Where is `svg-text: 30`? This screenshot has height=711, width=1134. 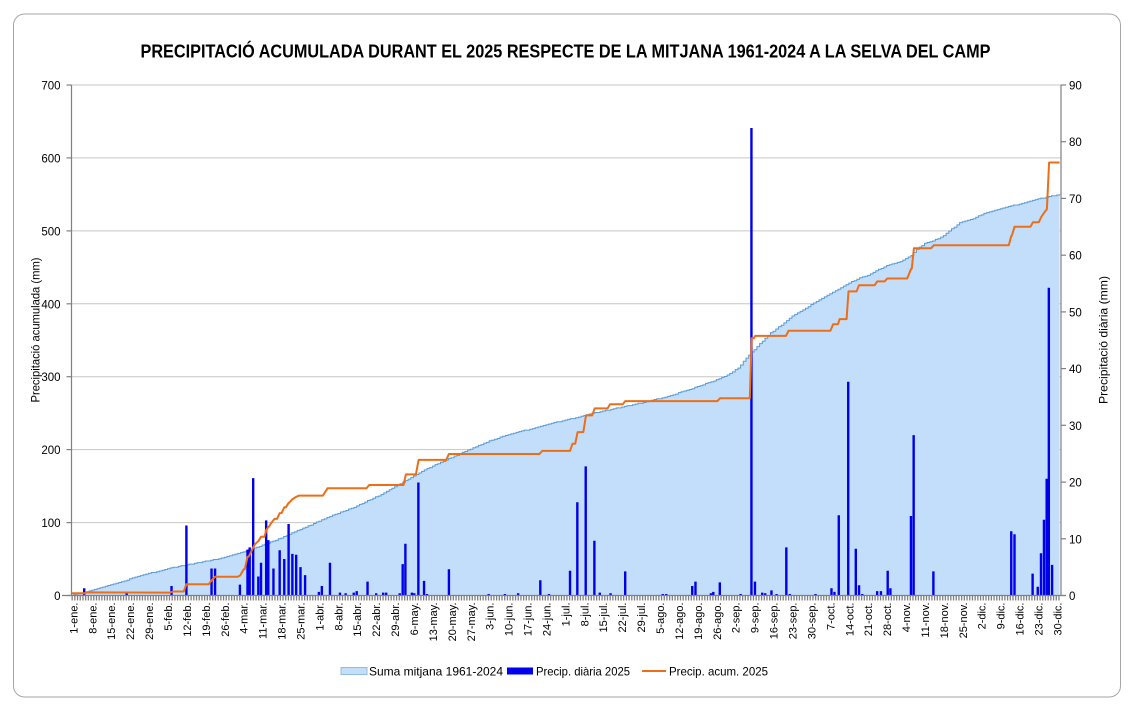
svg-text: 30 is located at coordinates (1075, 427).